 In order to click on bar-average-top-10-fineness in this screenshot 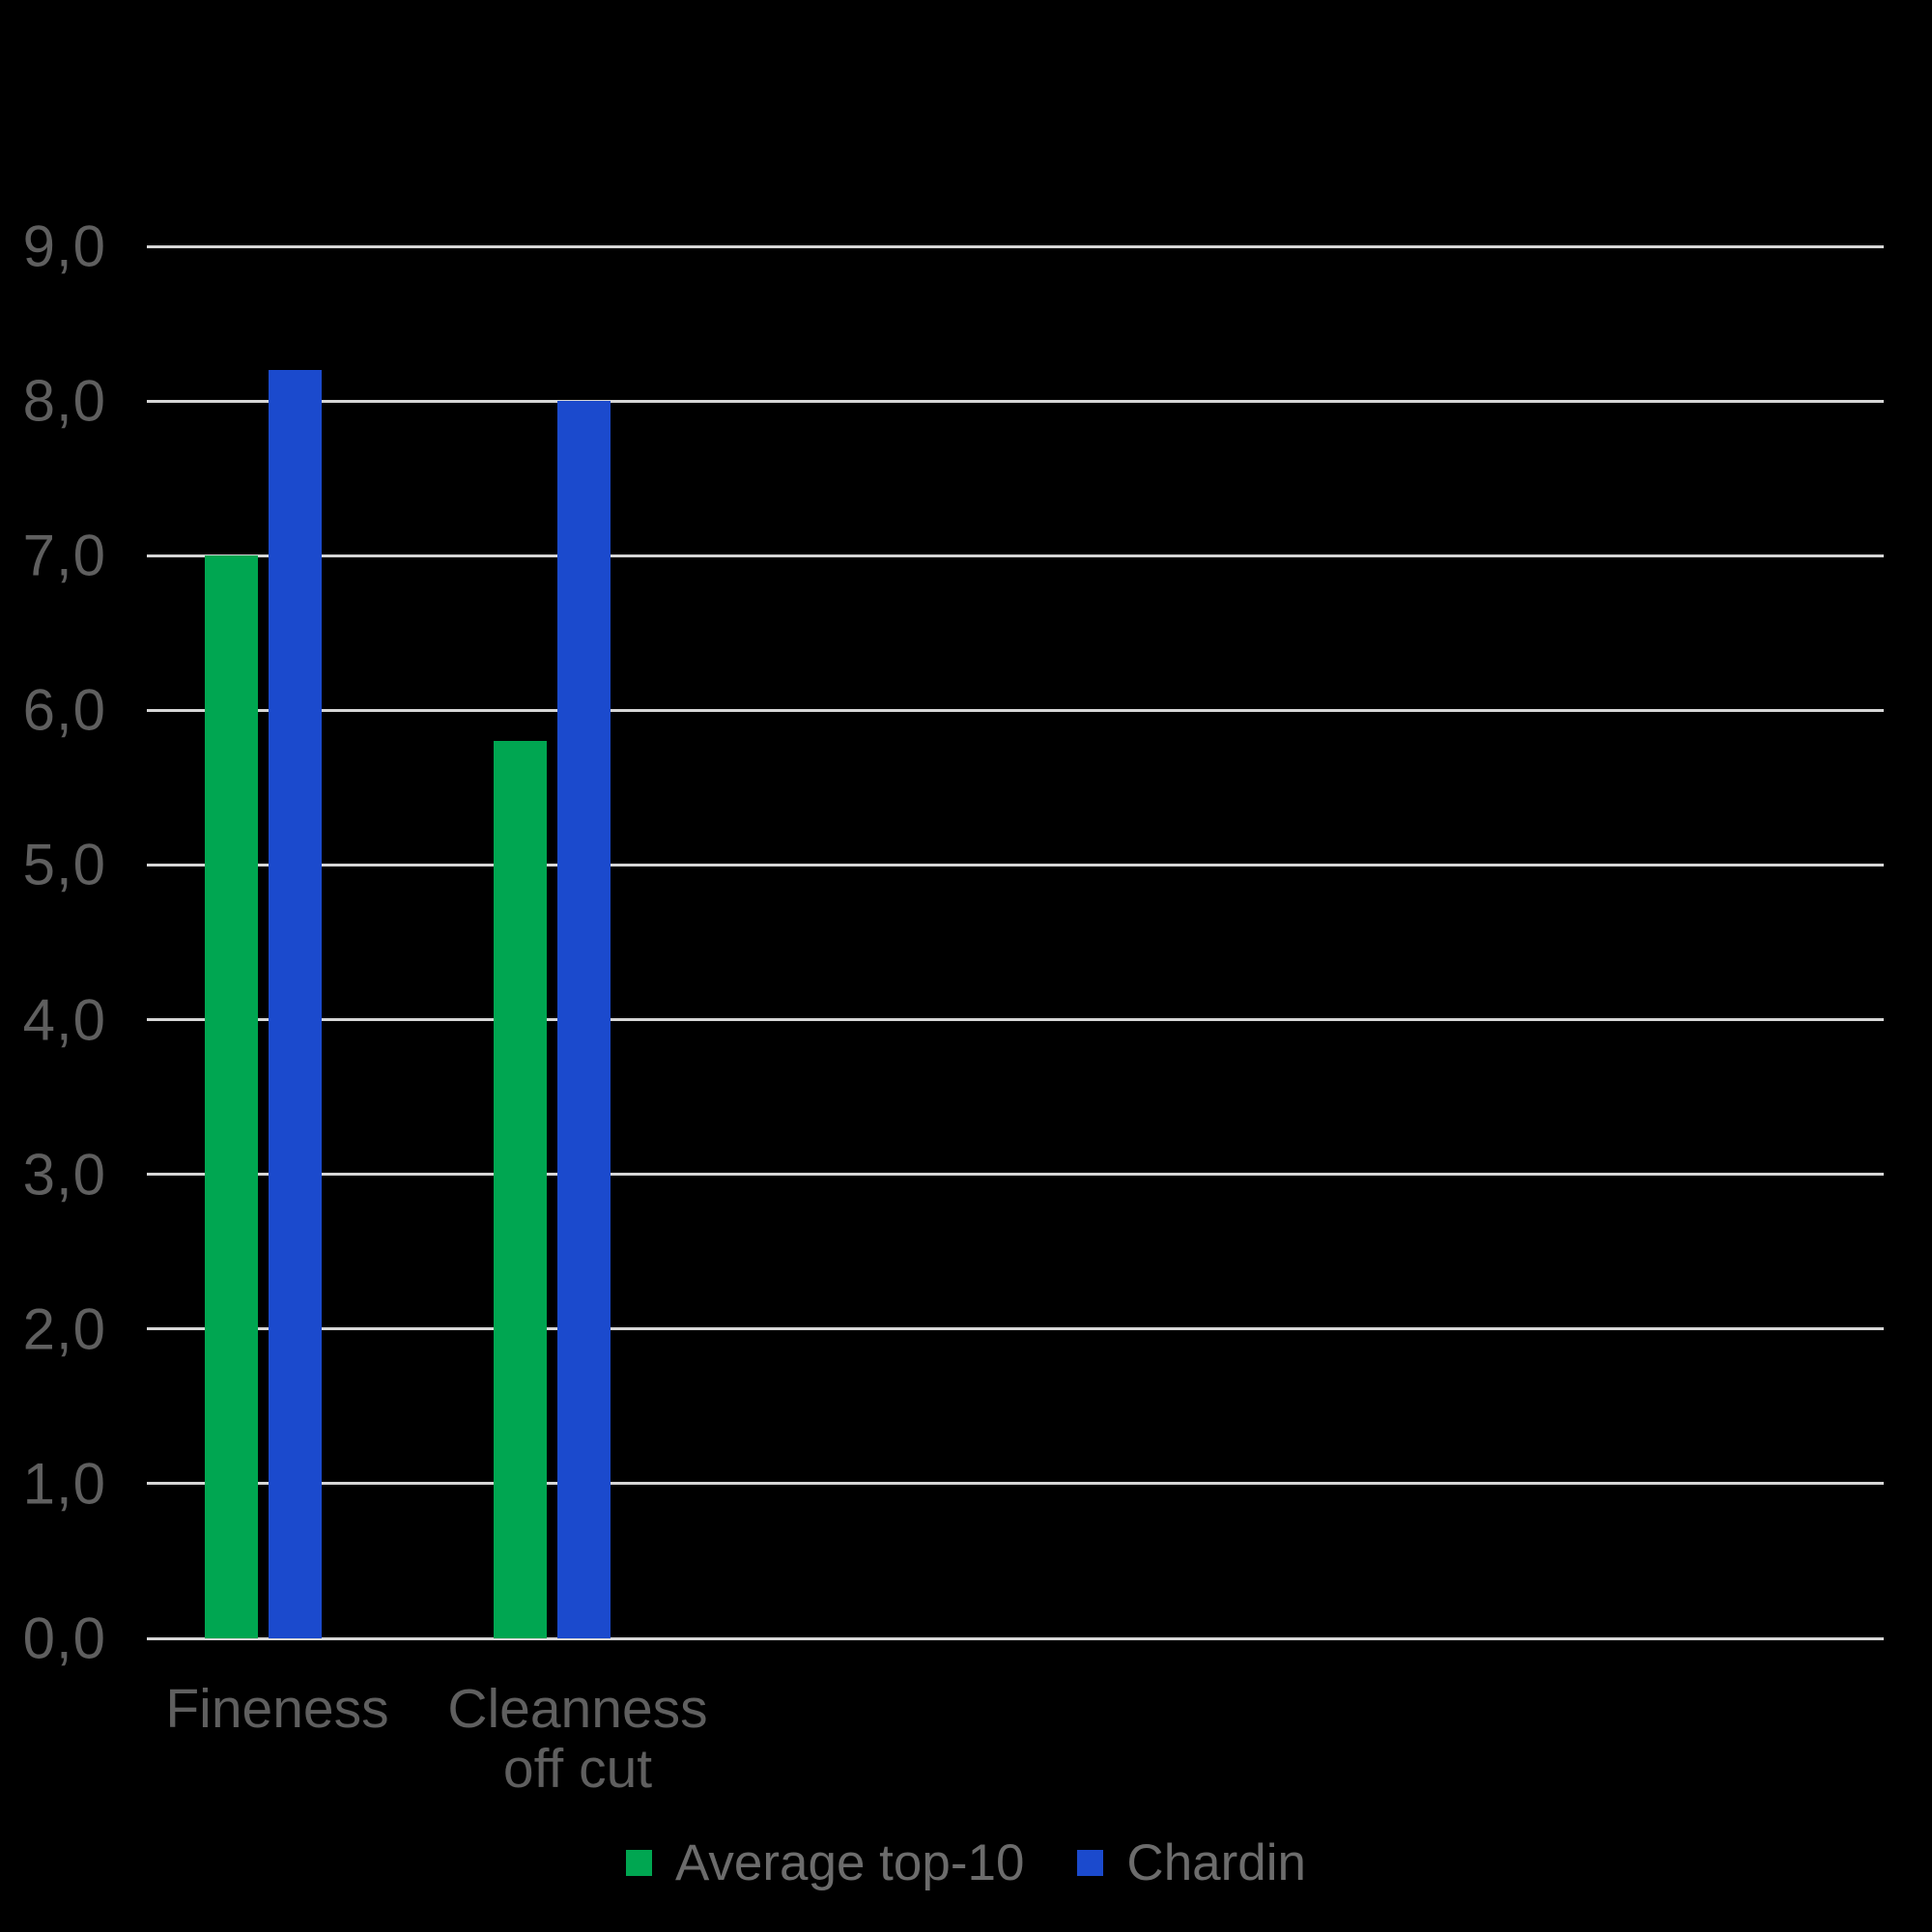, I will do `click(231, 1096)`.